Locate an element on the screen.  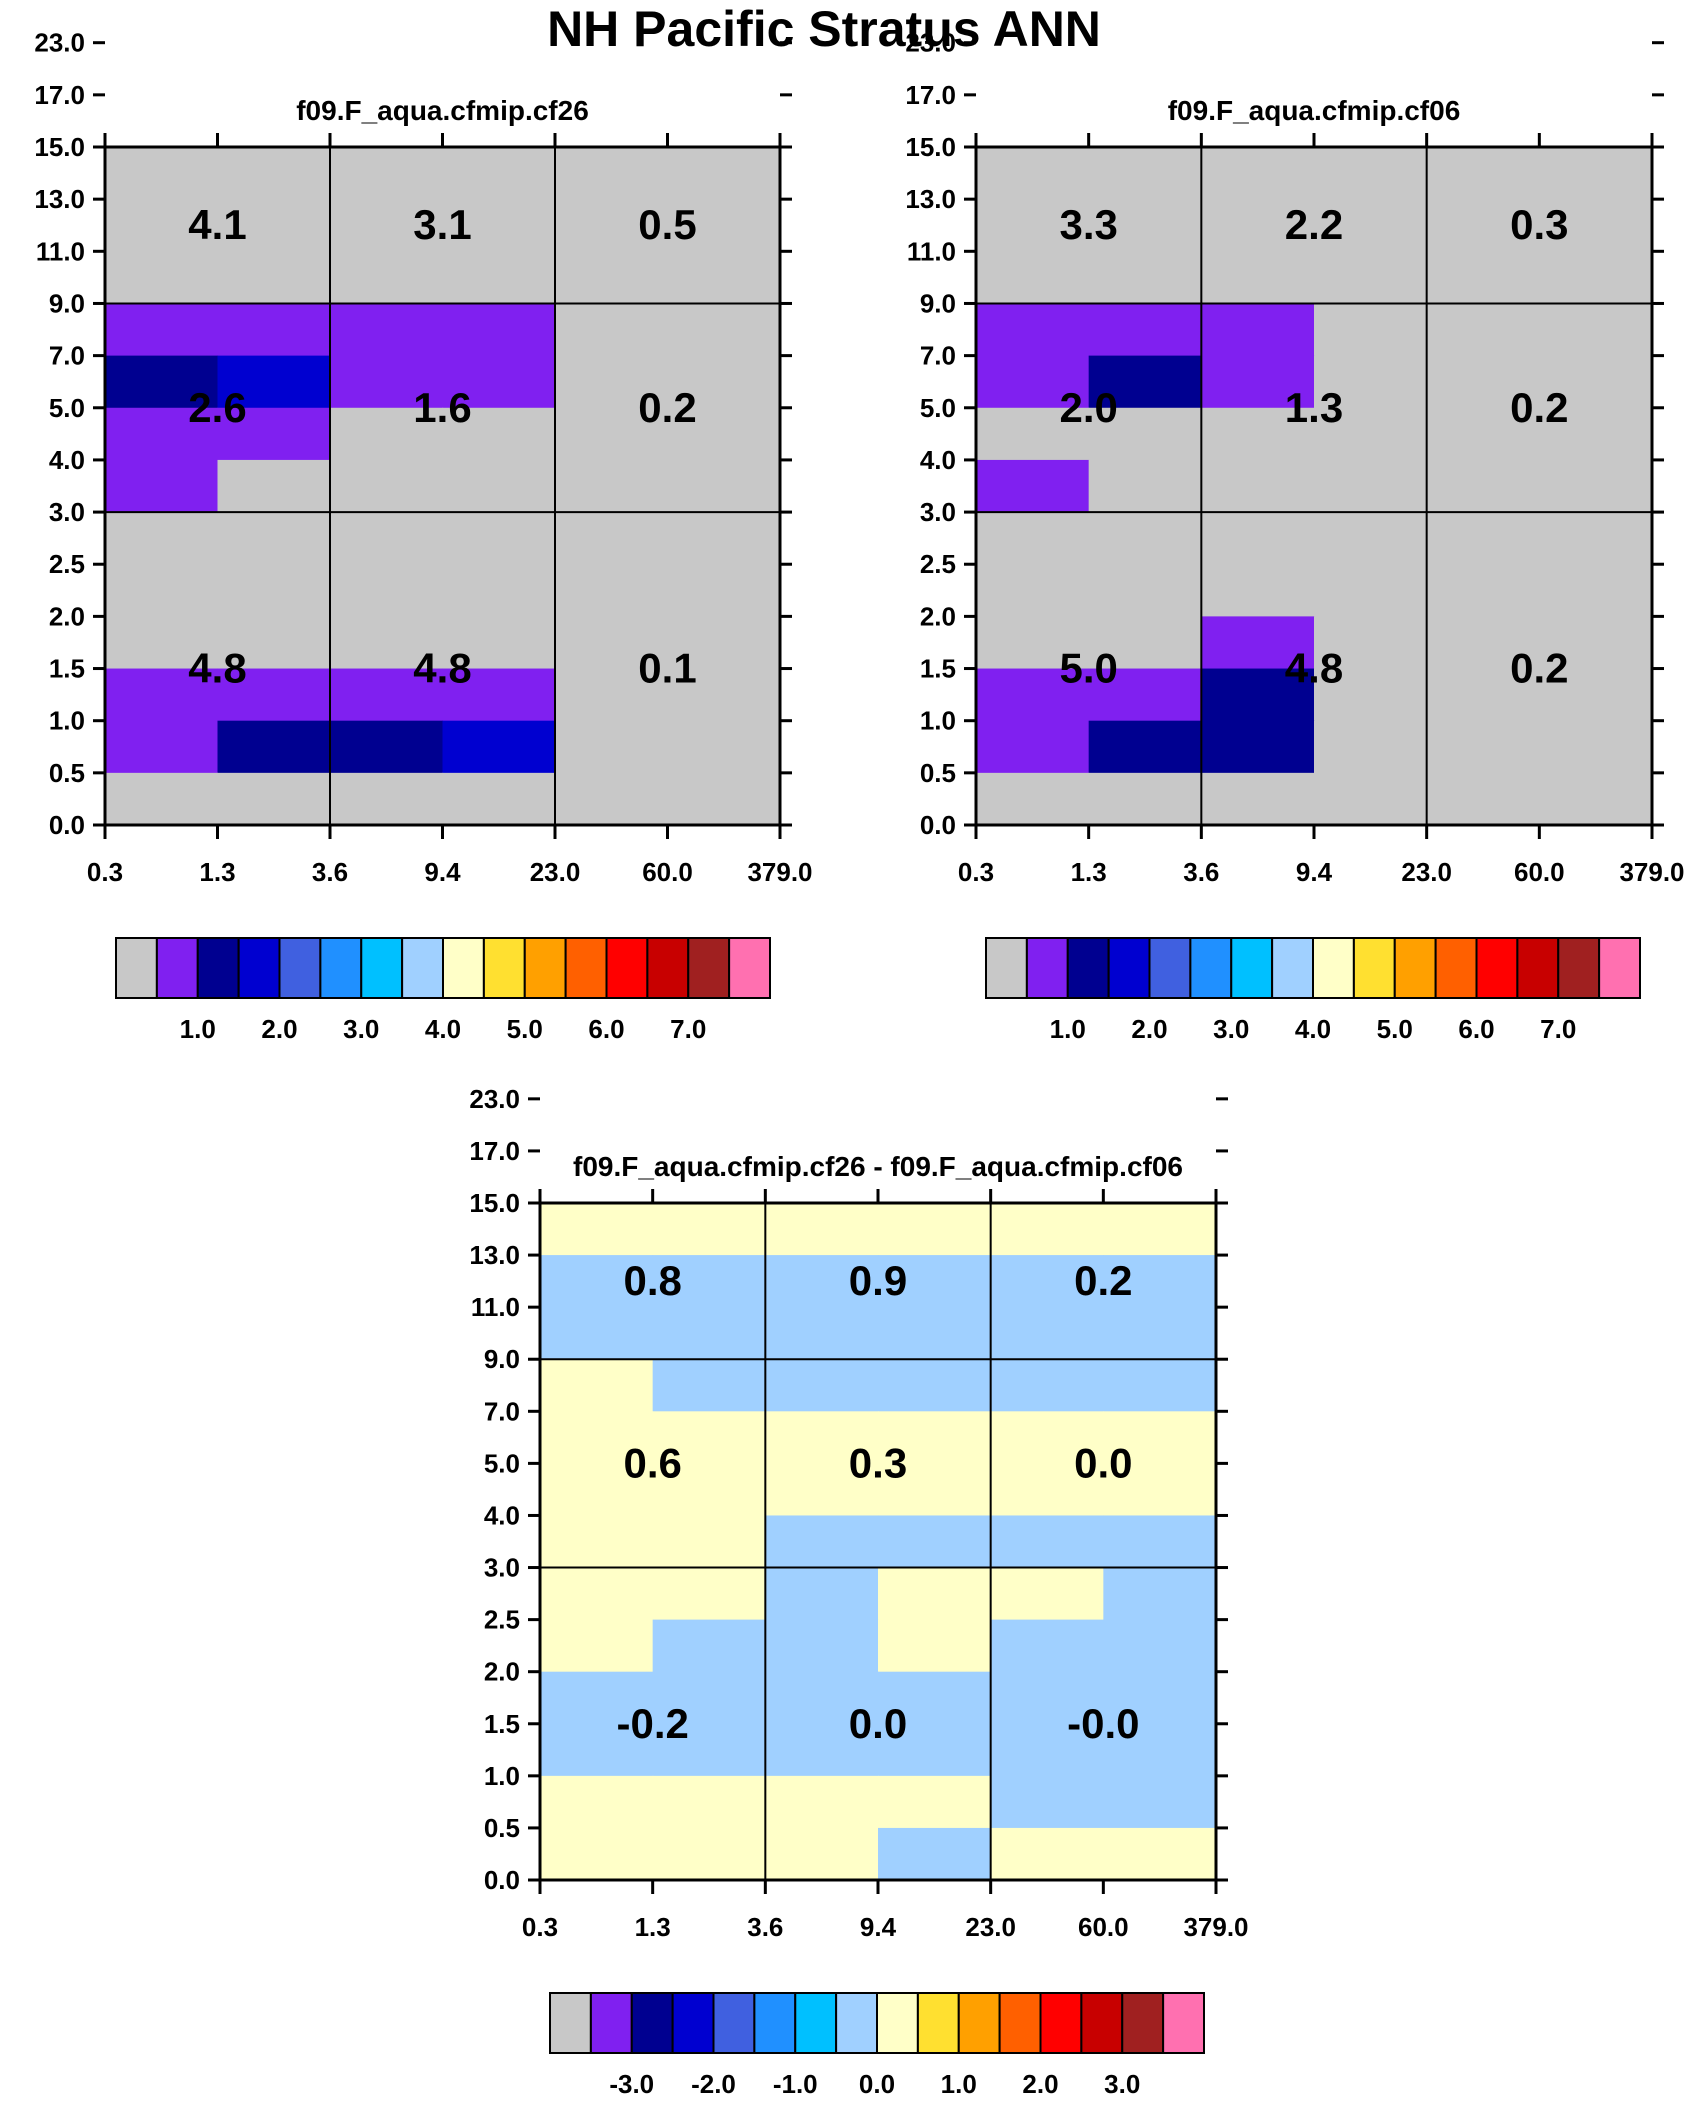
block-value-label: 0.6 is located at coordinates (652, 1462).